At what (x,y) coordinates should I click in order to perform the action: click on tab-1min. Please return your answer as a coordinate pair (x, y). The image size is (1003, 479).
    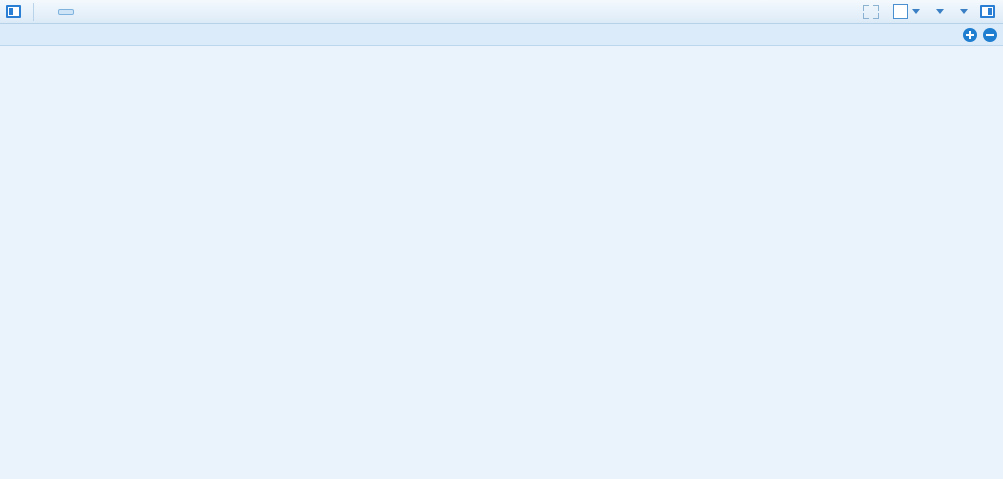
    Looking at the image, I should click on (166, 12).